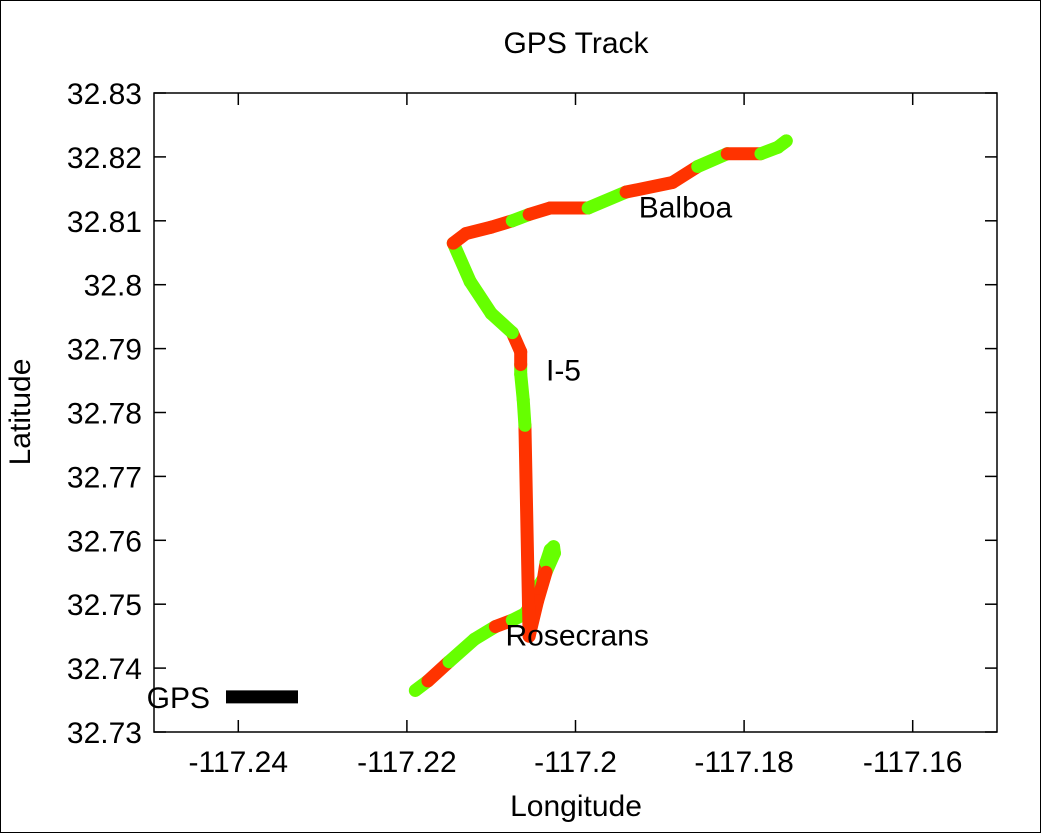 The width and height of the screenshot is (1041, 838). Describe the element at coordinates (913, 762) in the screenshot. I see `x-tick-label: -117.16` at that location.